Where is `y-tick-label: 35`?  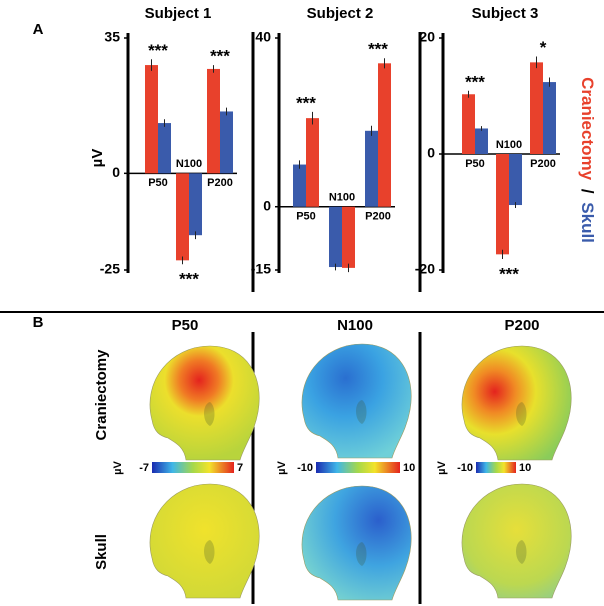
y-tick-label: 35 is located at coordinates (112, 37).